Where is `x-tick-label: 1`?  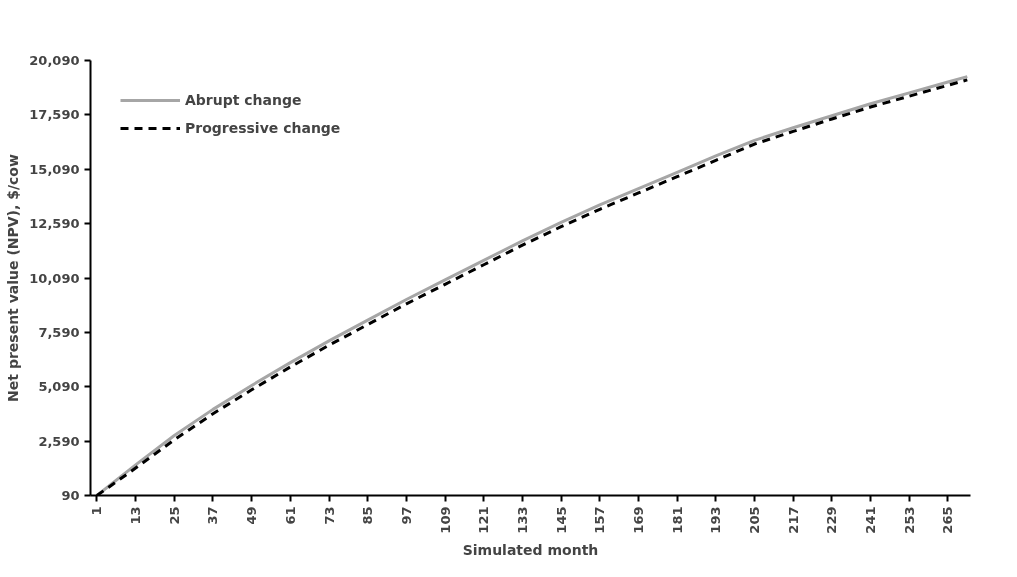 x-tick-label: 1 is located at coordinates (97, 511).